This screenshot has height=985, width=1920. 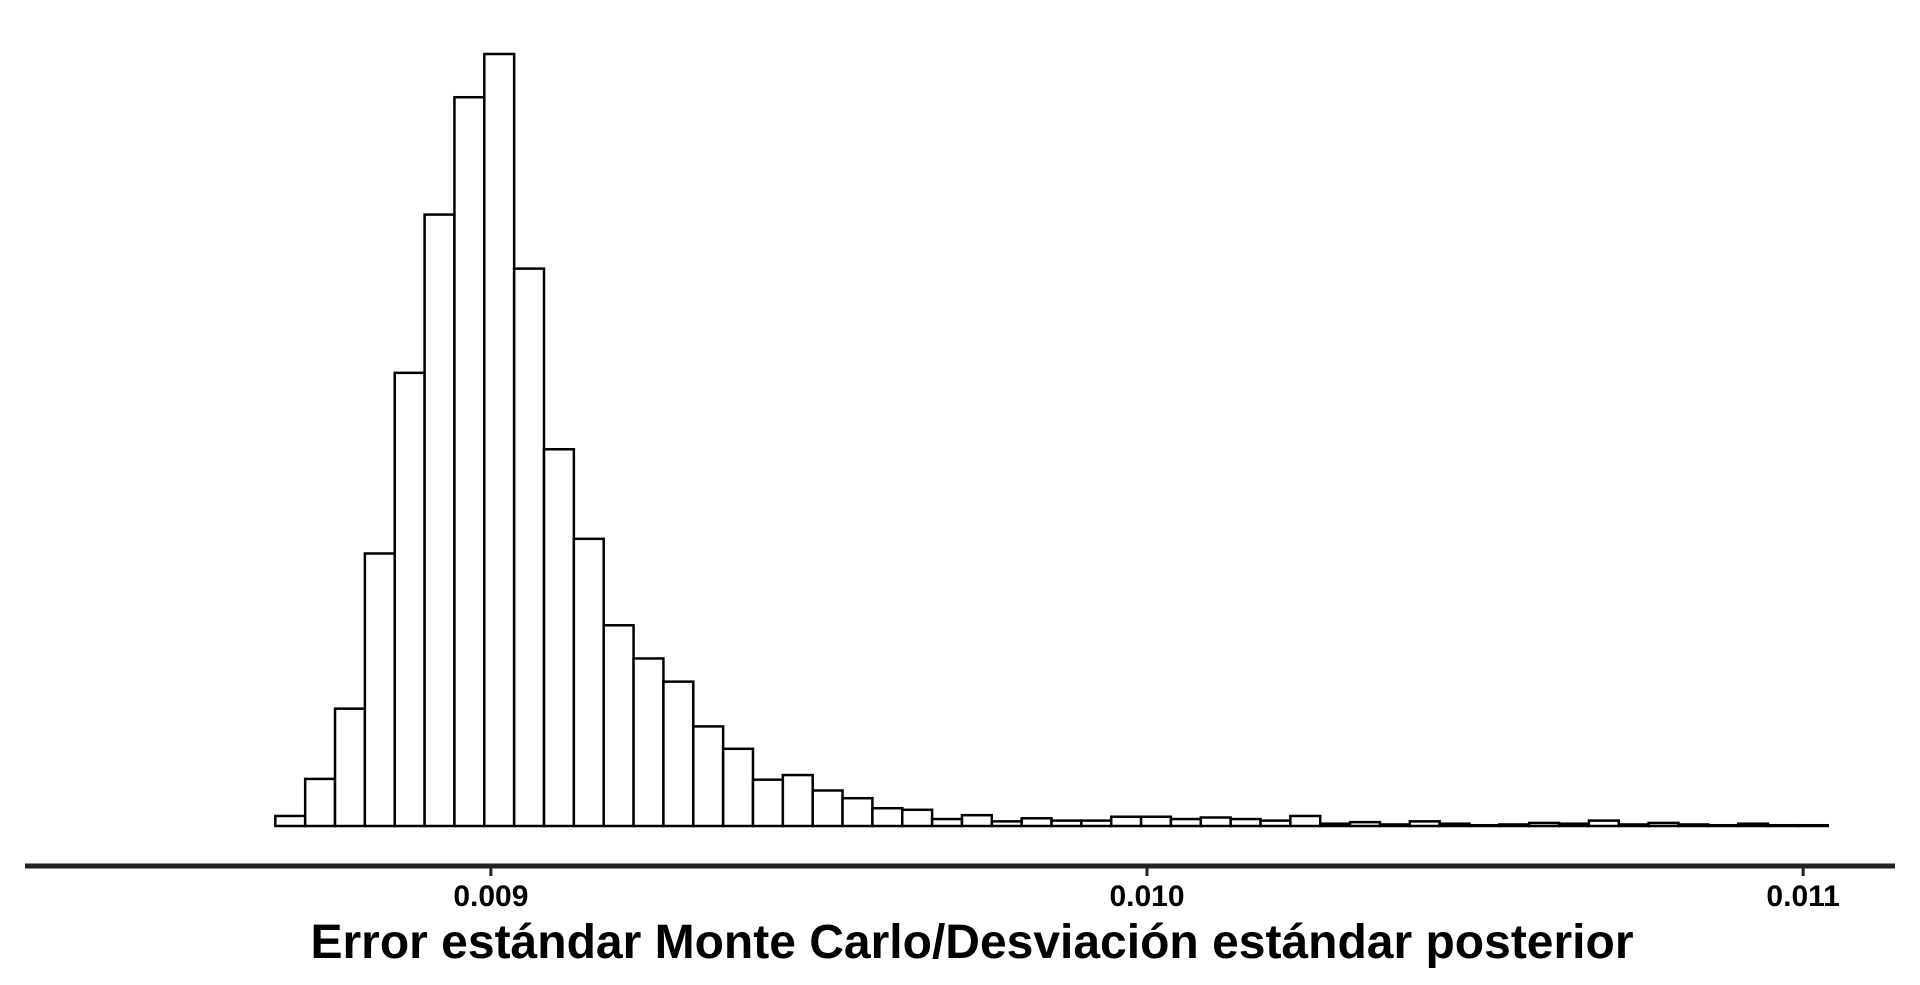 I want to click on x-tick-label: 0.009, so click(x=490, y=896).